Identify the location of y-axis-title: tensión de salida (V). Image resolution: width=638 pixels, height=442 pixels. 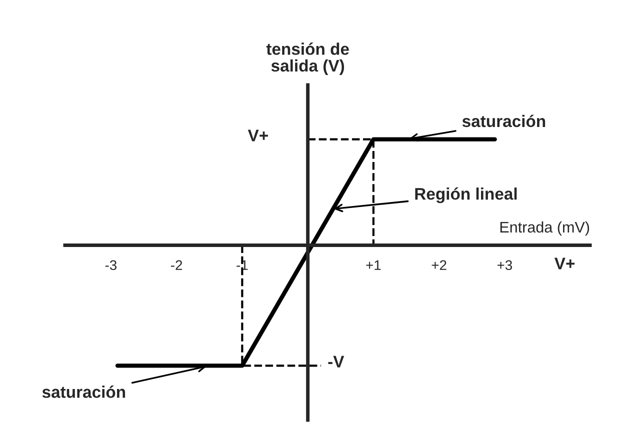
(307, 58).